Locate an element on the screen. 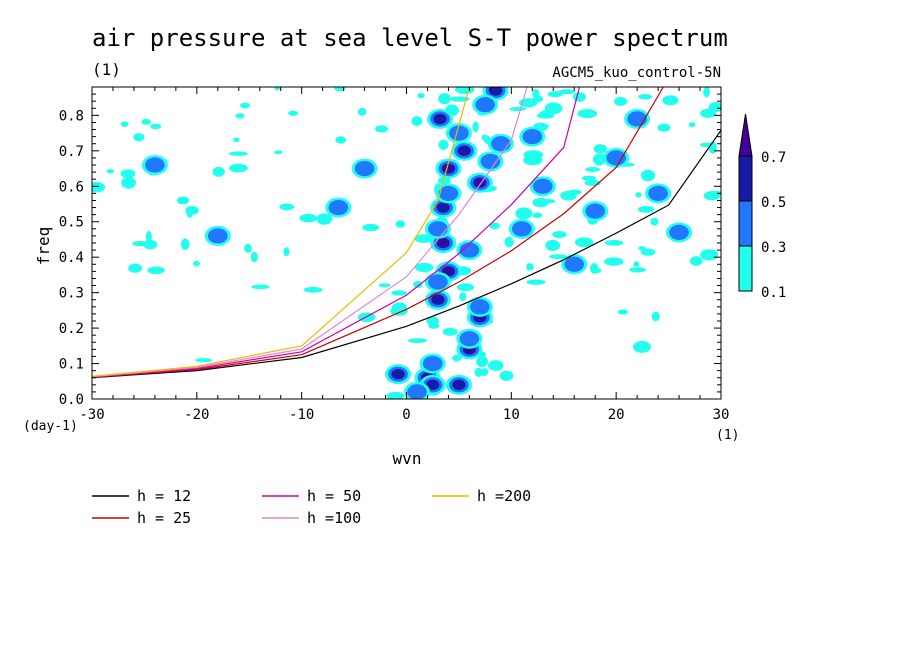 The image size is (904, 658). x-tick-label: -20 is located at coordinates (196, 415).